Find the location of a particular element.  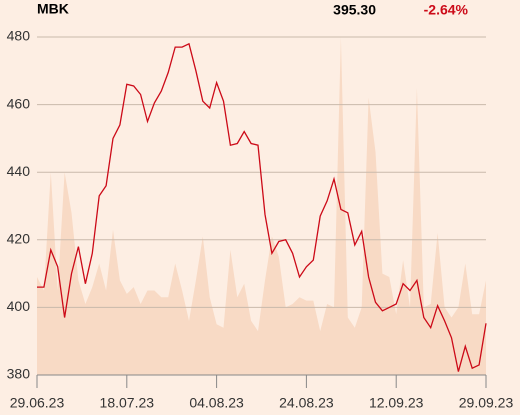

y-tick-label: 420 is located at coordinates (19, 239).